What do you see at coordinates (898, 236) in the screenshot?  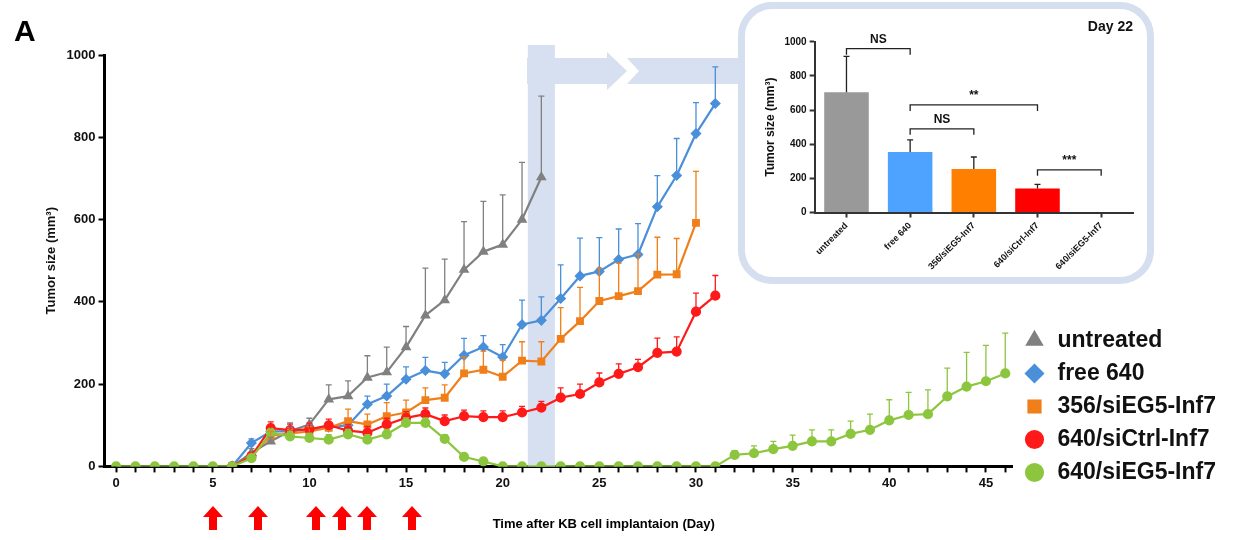 I see `x-tick-label: free 640` at bounding box center [898, 236].